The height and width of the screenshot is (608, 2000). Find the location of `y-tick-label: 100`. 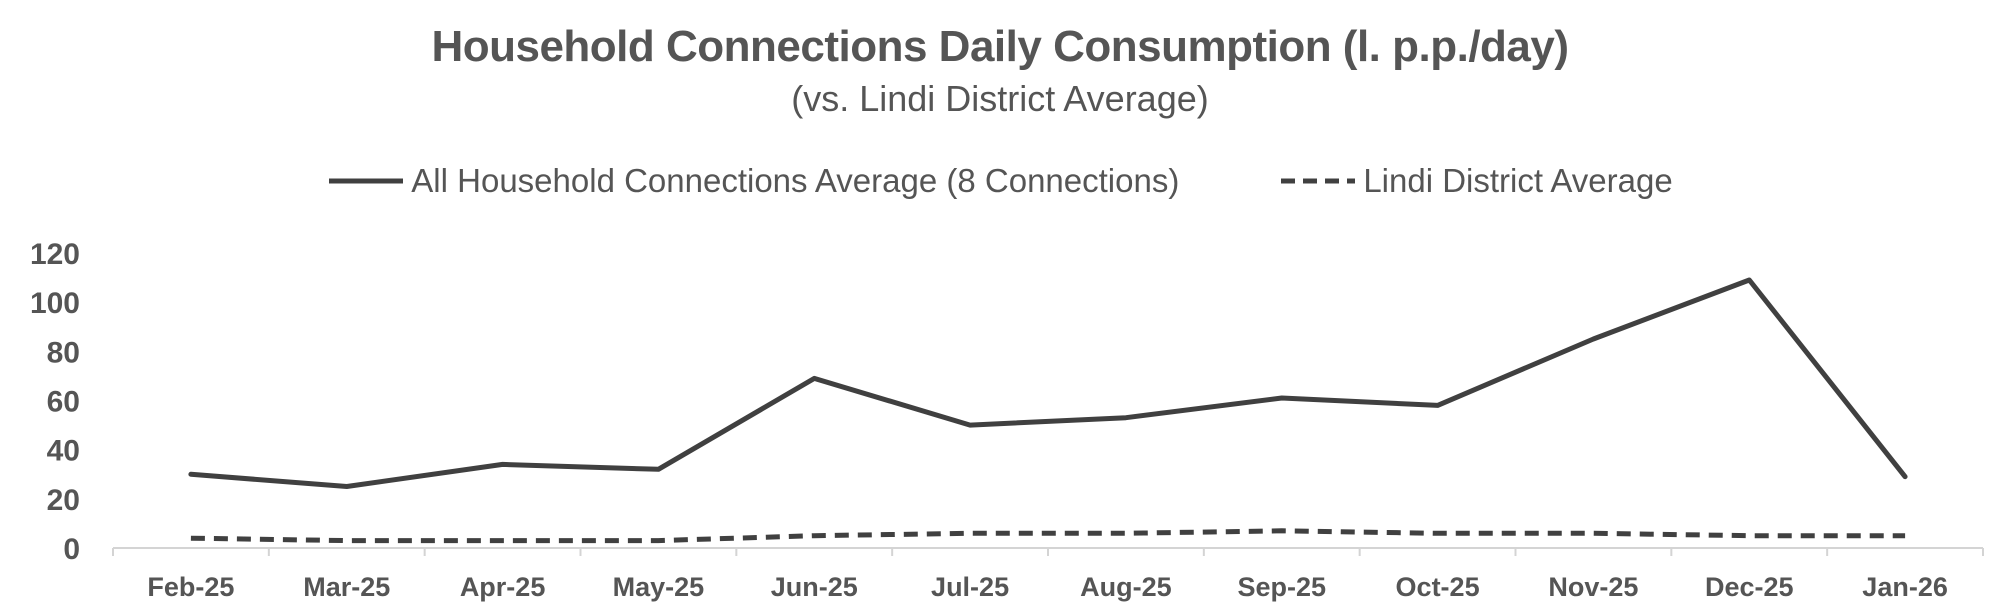

y-tick-label: 100 is located at coordinates (55, 303).